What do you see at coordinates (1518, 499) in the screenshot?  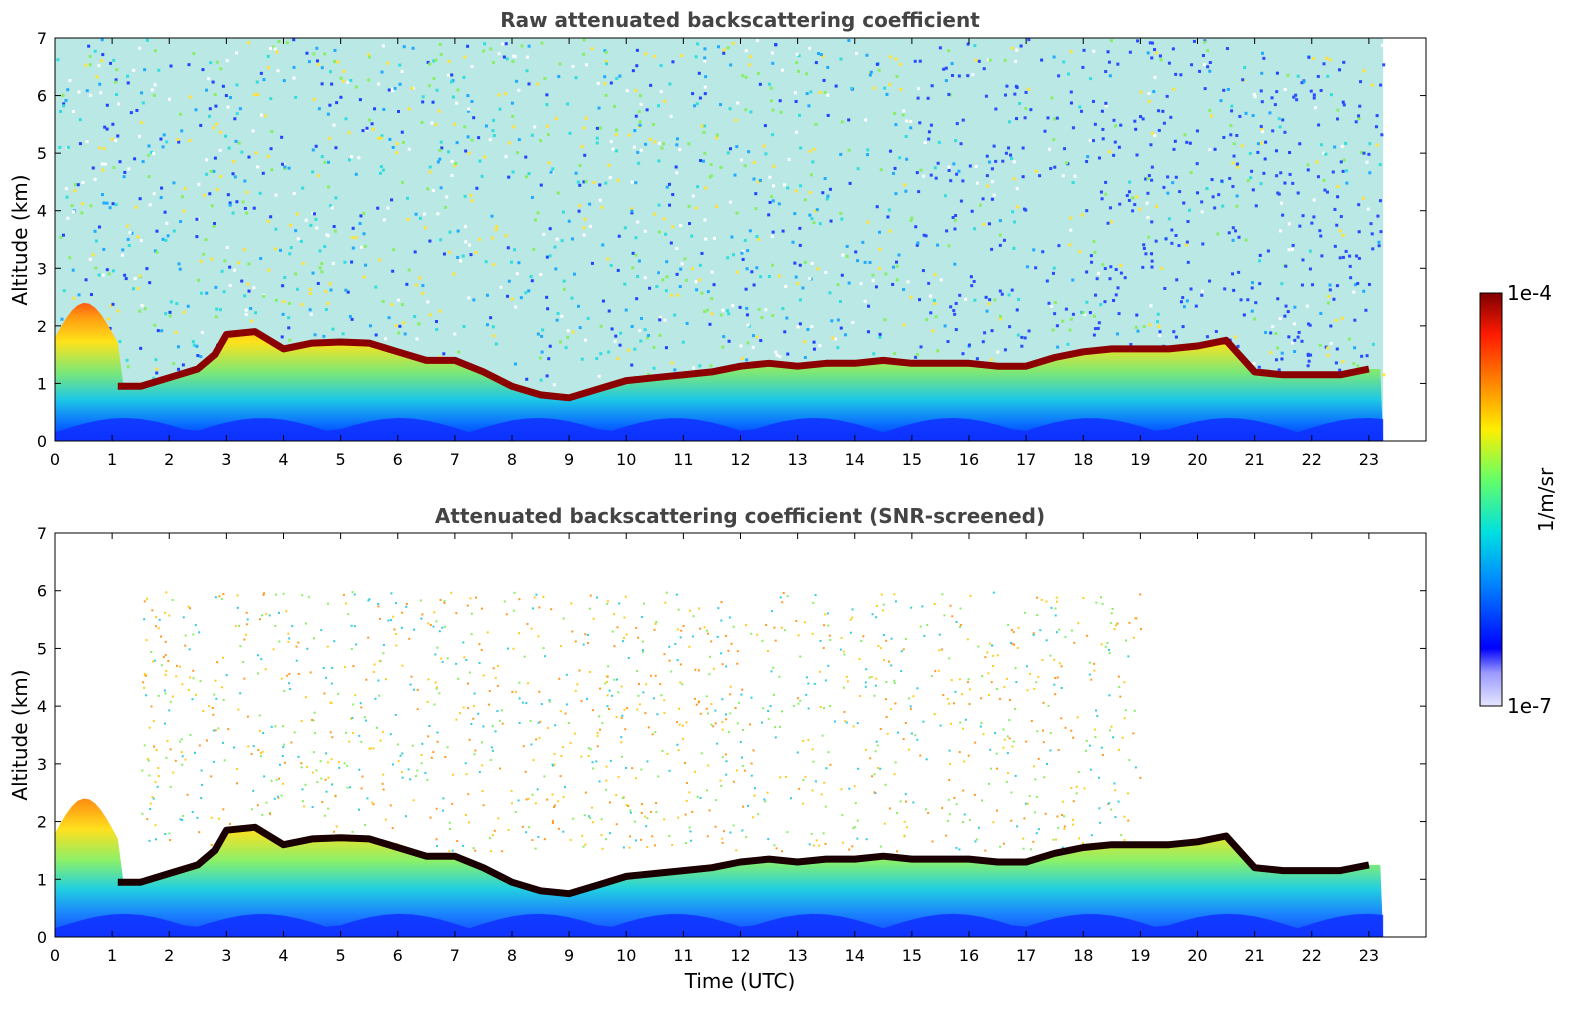 I see `colorbar: 1e-4 1e-7 1/m/sr` at bounding box center [1518, 499].